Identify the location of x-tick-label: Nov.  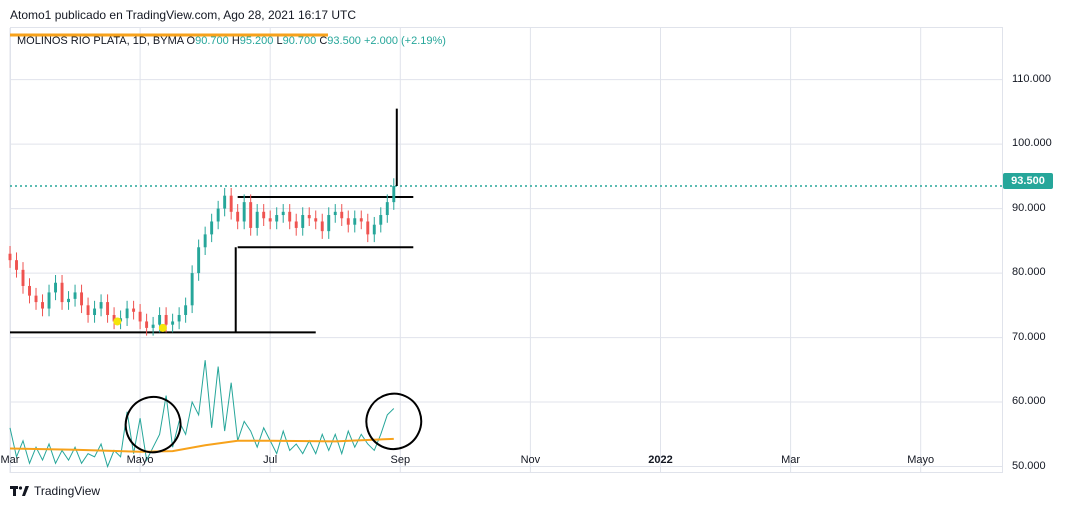
(530, 460).